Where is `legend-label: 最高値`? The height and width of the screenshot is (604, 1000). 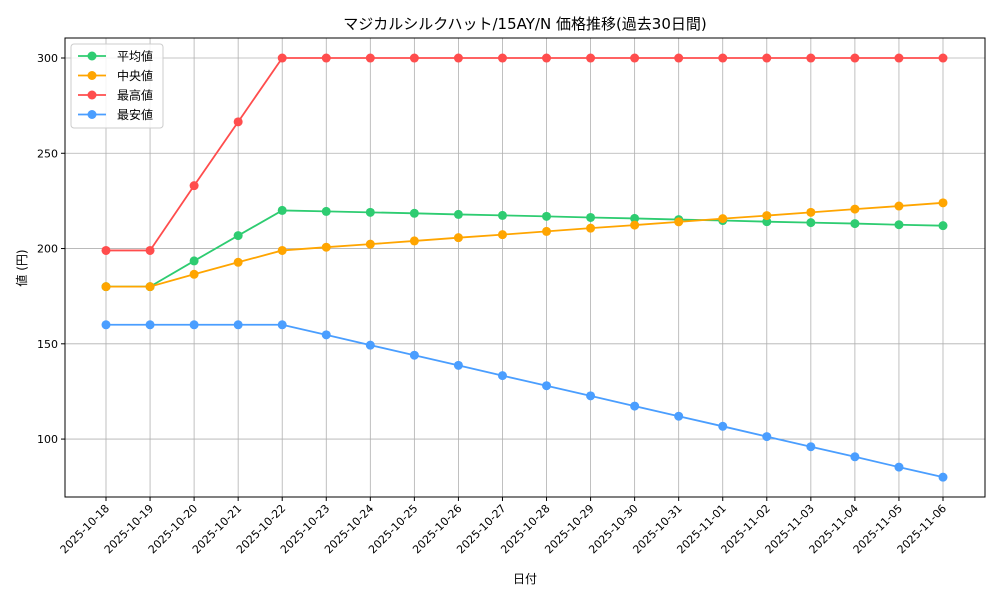
legend-label: 最高値 is located at coordinates (135, 95).